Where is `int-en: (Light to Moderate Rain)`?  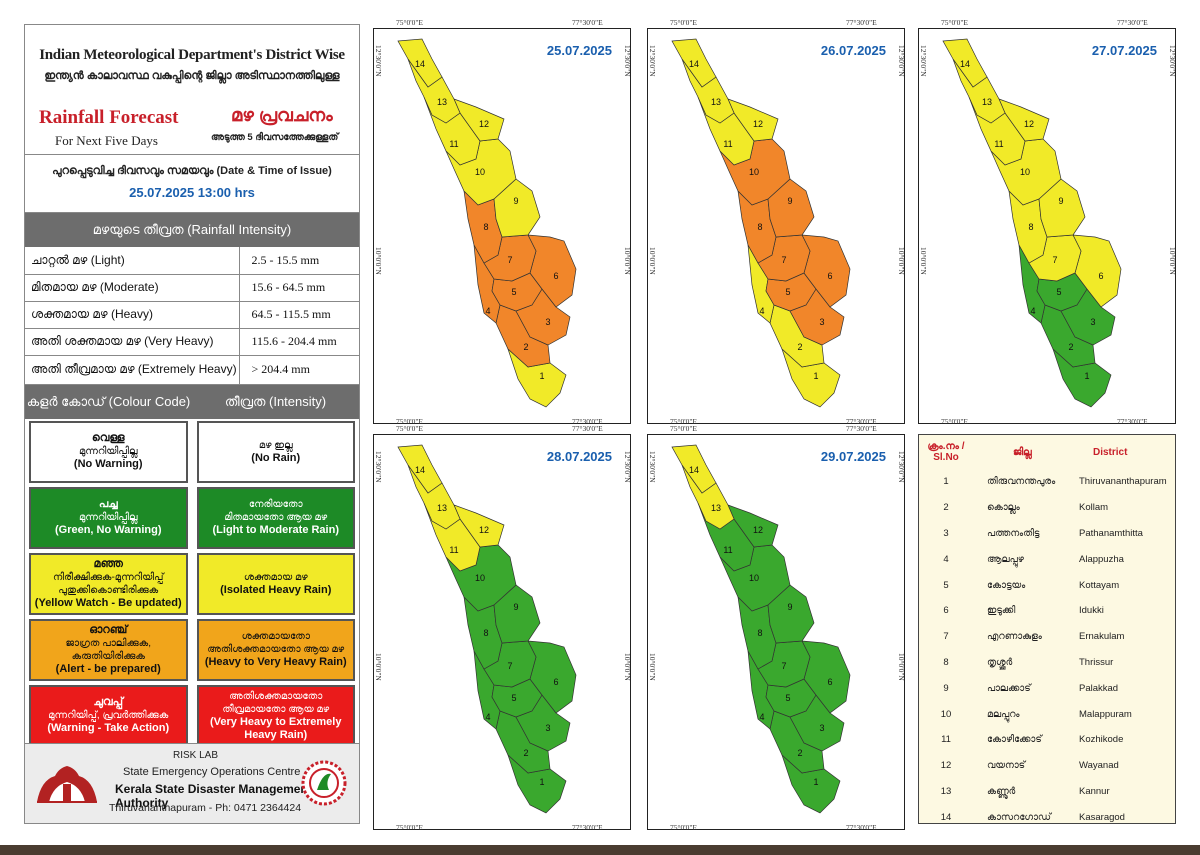
int-en: (Light to Moderate Rain) is located at coordinates (276, 530).